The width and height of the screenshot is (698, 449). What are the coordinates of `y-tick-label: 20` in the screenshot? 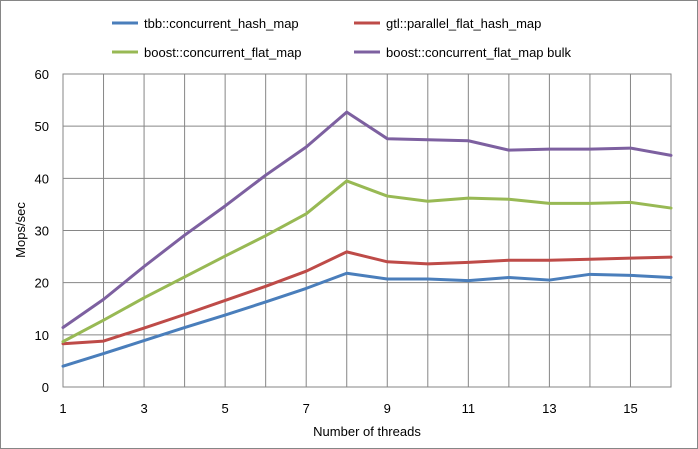 It's located at (42, 283).